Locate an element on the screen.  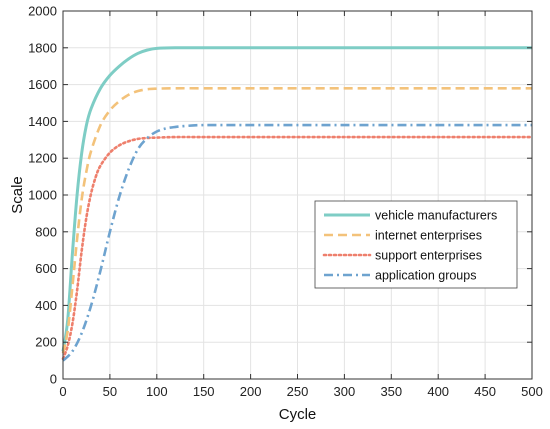
x-tick-label: 400 is located at coordinates (438, 391).